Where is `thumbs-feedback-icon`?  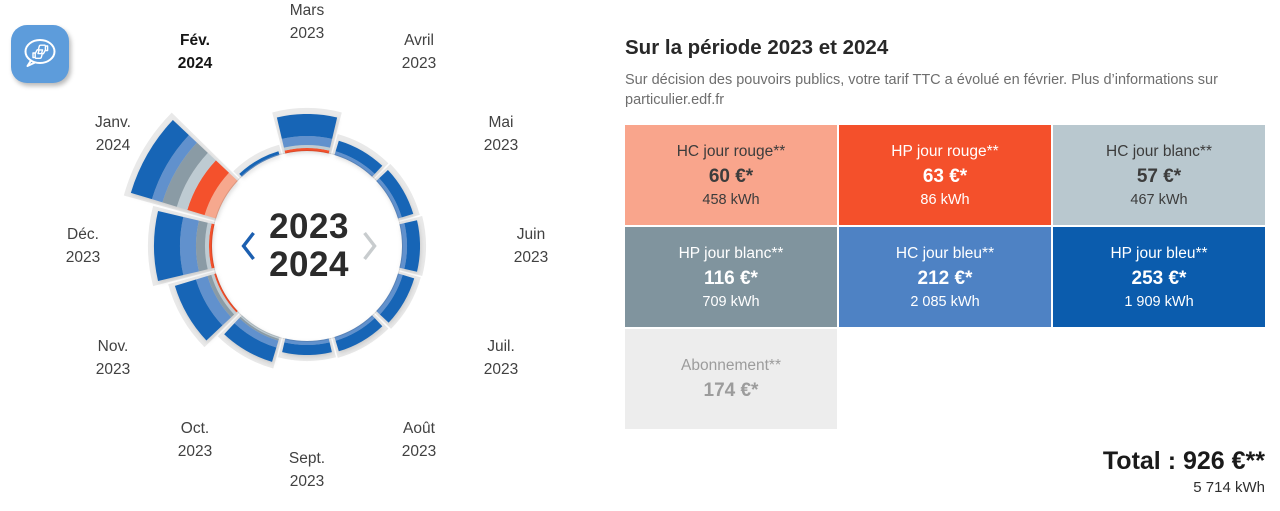 thumbs-feedback-icon is located at coordinates (40, 54).